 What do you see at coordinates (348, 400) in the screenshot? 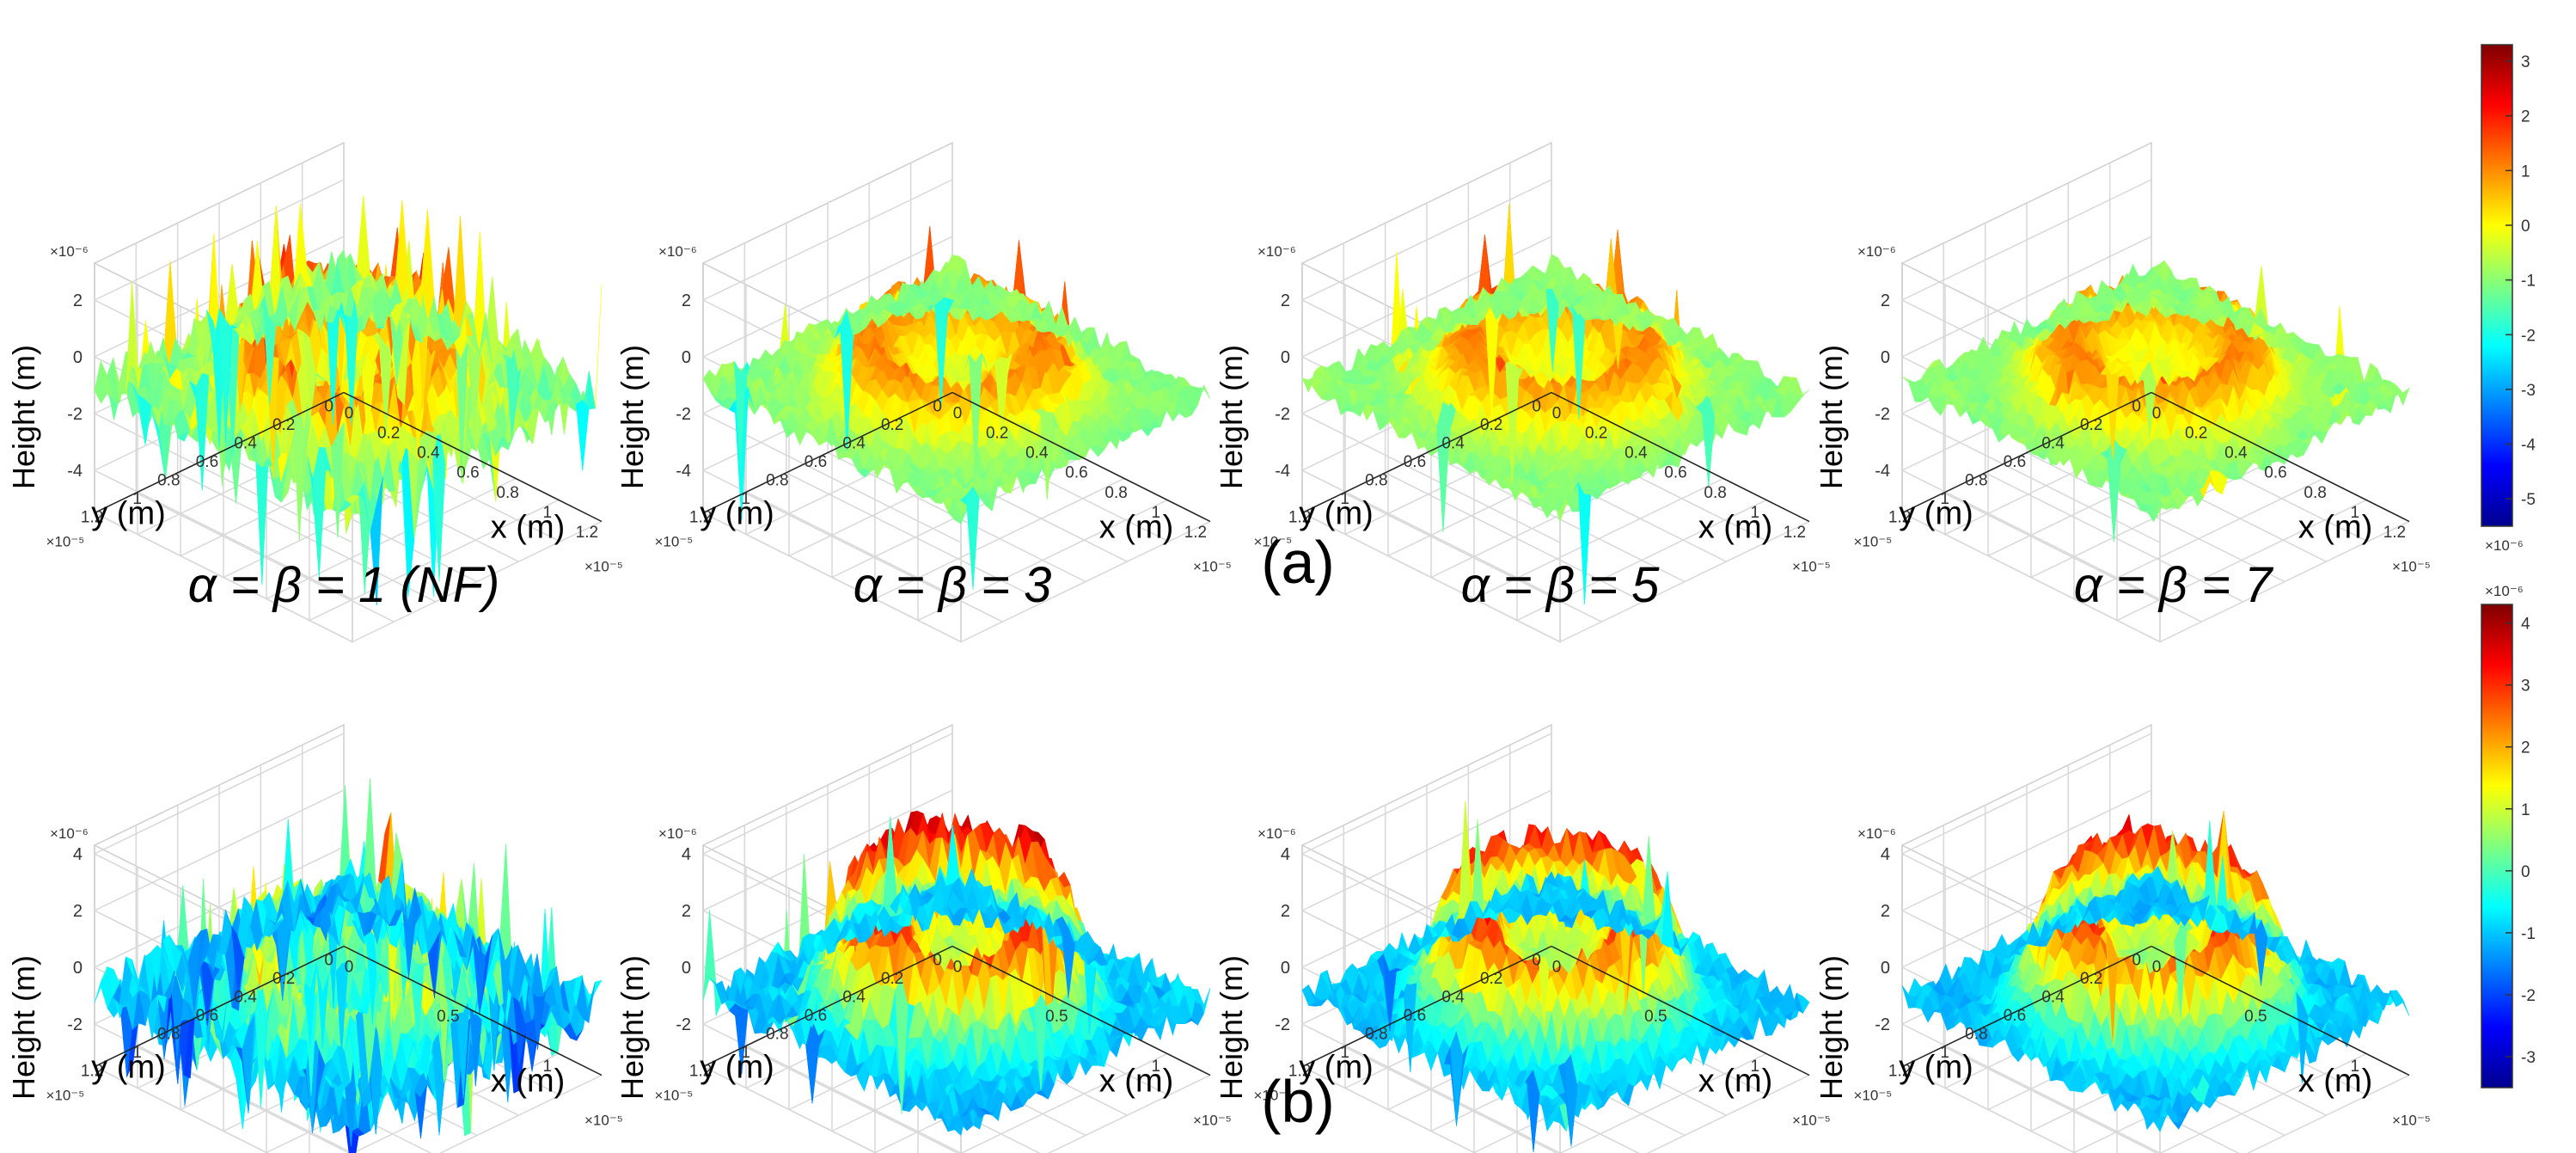
I see `surface-mesh` at bounding box center [348, 400].